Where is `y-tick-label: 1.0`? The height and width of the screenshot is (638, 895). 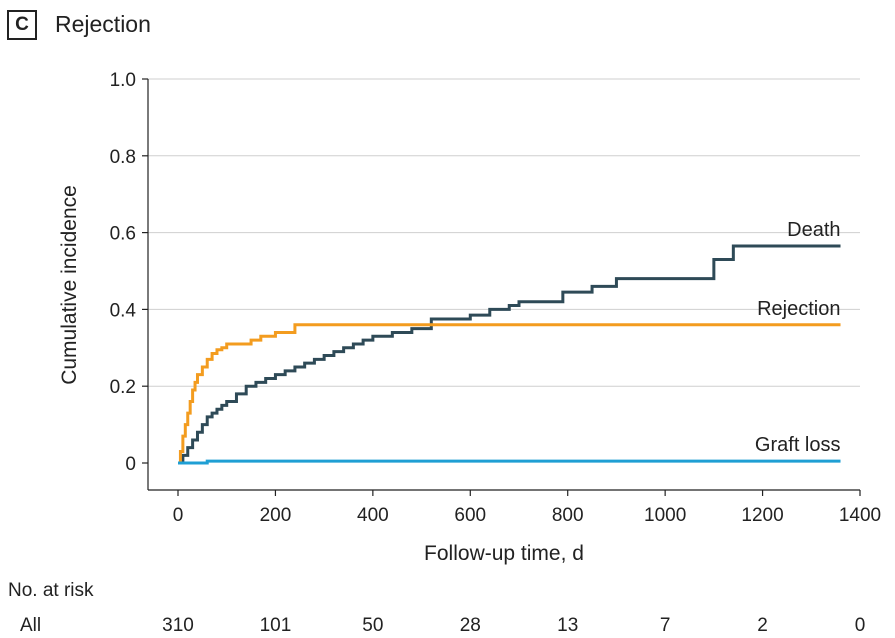 y-tick-label: 1.0 is located at coordinates (123, 80).